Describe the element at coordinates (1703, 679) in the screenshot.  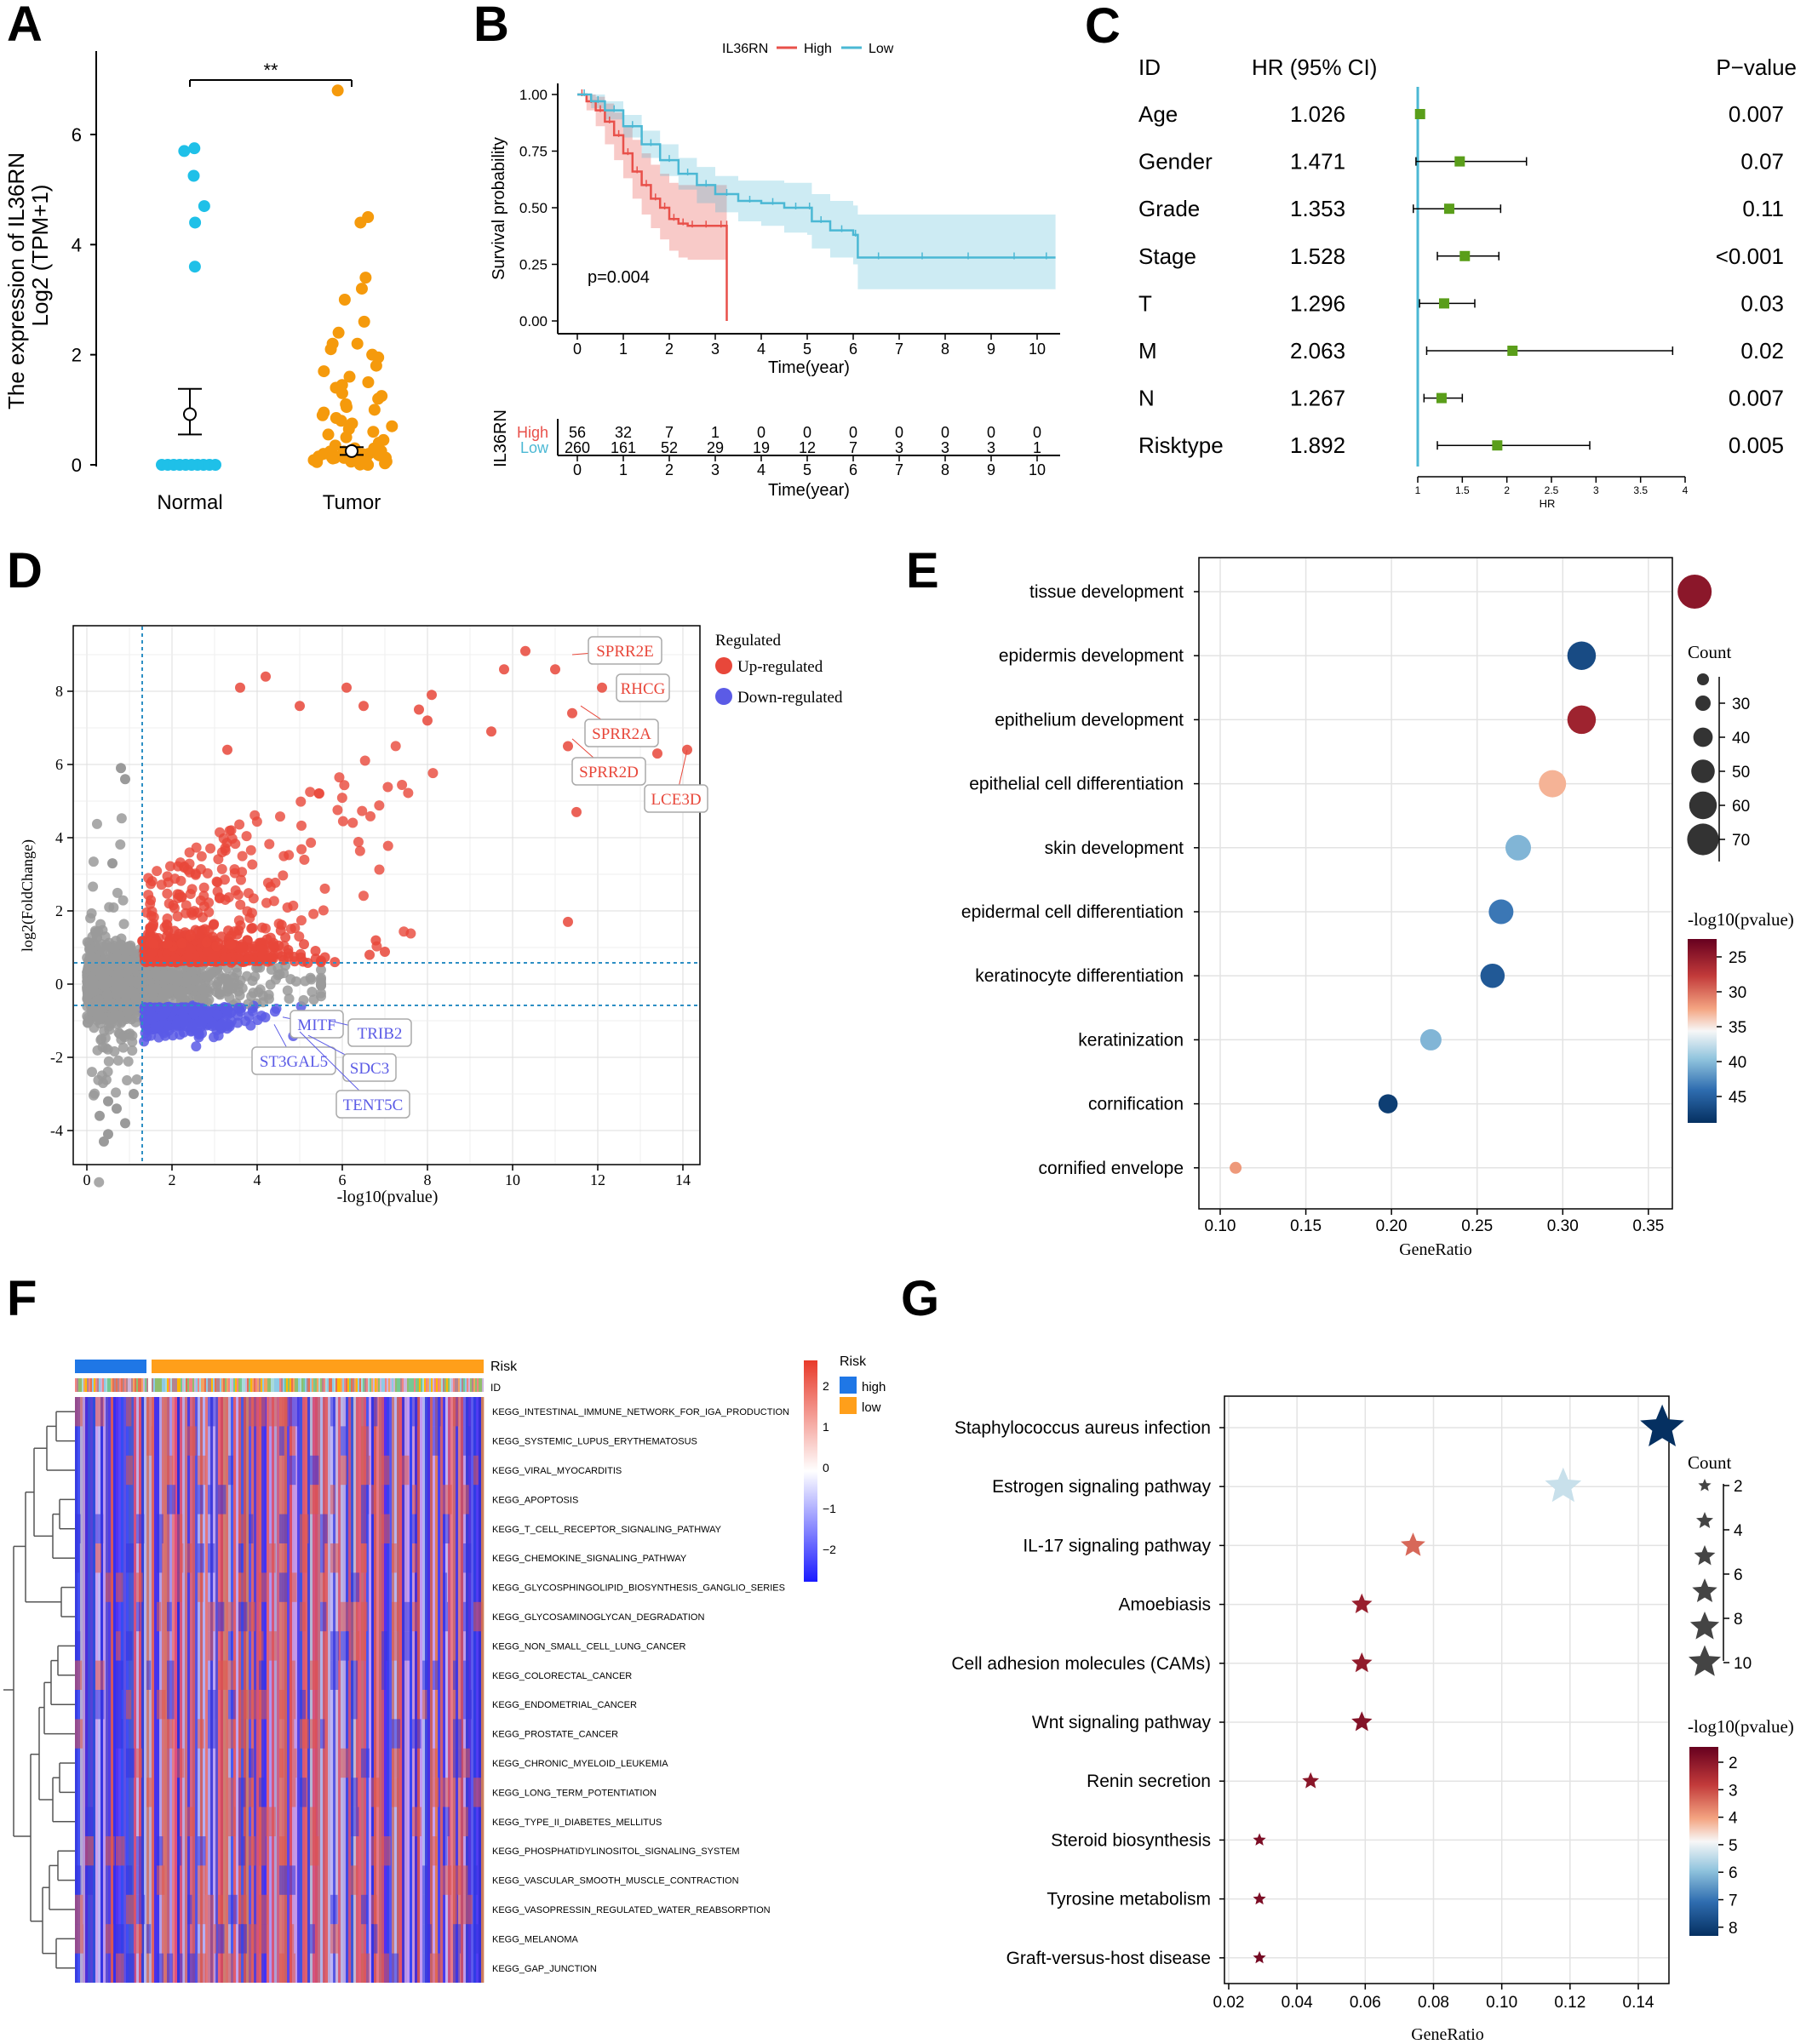
I see `e-size-legend-dot` at that location.